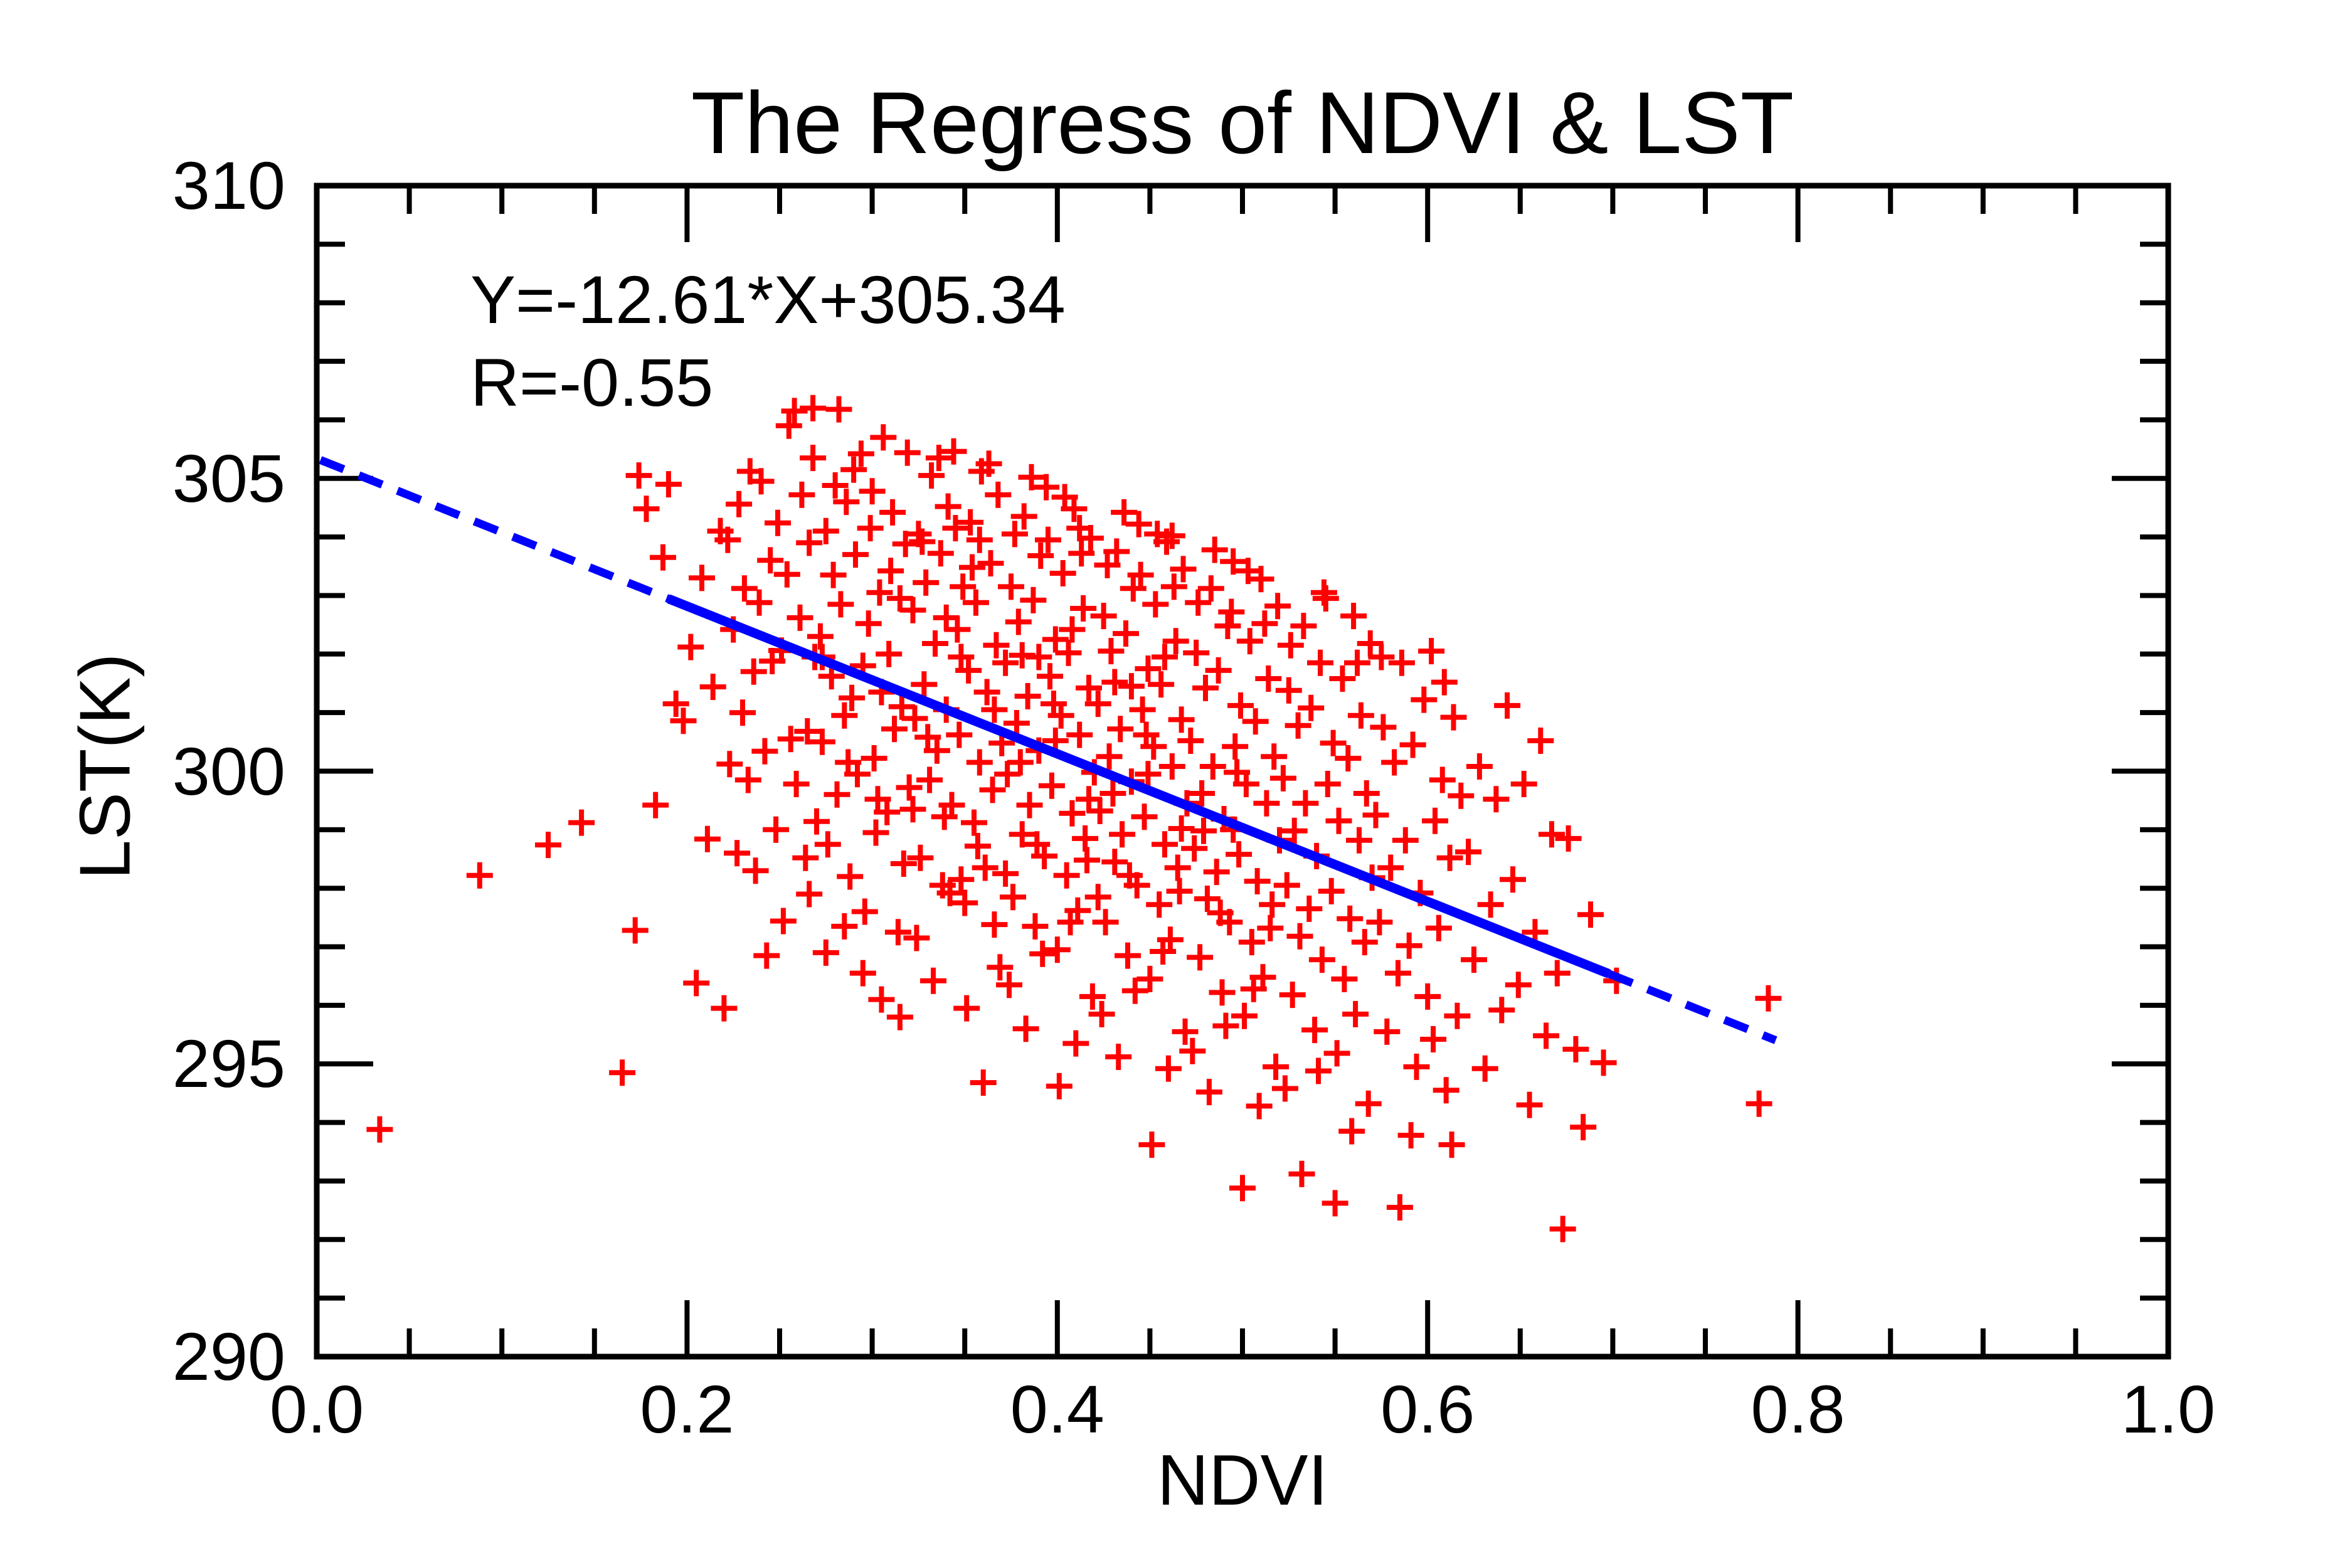  I want to click on x-tick-label: 0.6, so click(1427, 1409).